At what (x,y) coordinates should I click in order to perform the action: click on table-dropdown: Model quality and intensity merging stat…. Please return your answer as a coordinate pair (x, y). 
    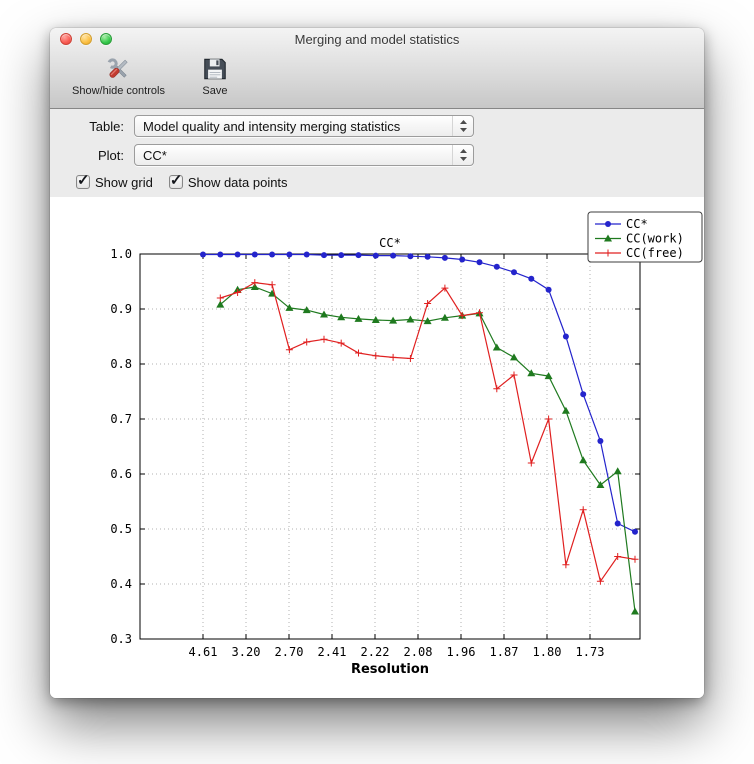
    Looking at the image, I should click on (304, 126).